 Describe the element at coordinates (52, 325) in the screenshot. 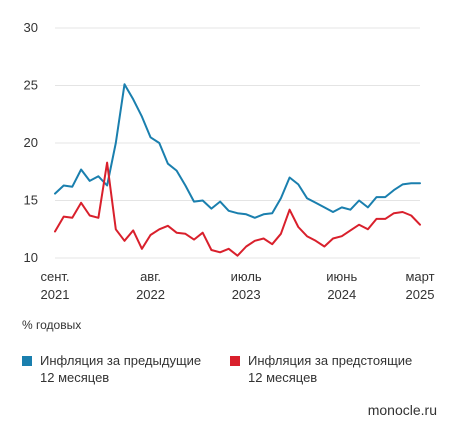

I see `y-axis-unit-label: % годовых` at that location.